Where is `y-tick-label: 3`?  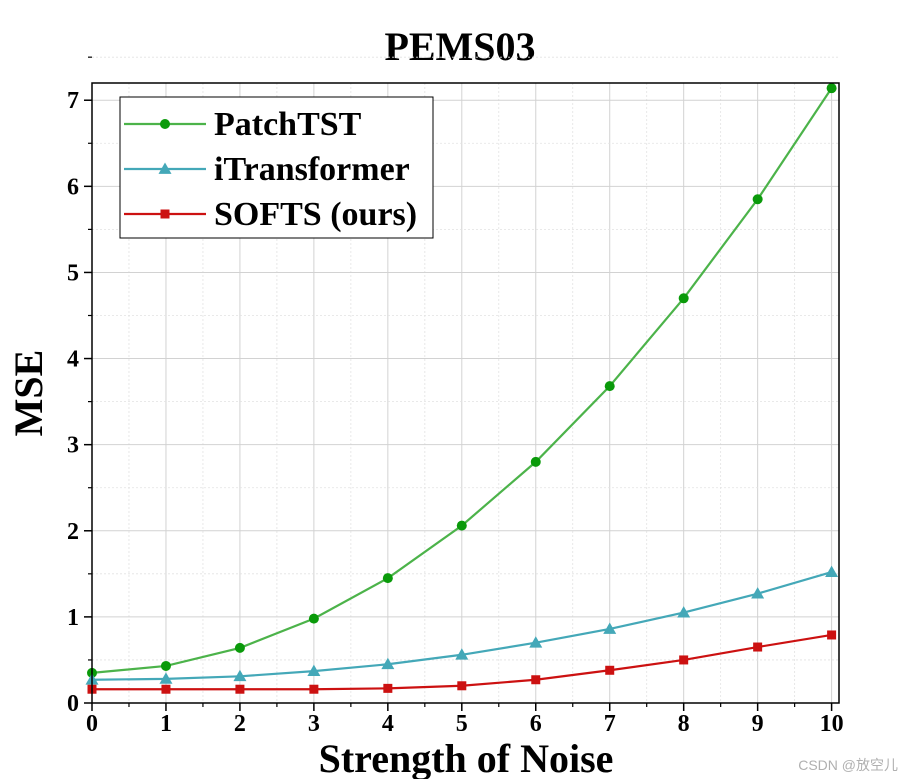
y-tick-label: 3 is located at coordinates (73, 446).